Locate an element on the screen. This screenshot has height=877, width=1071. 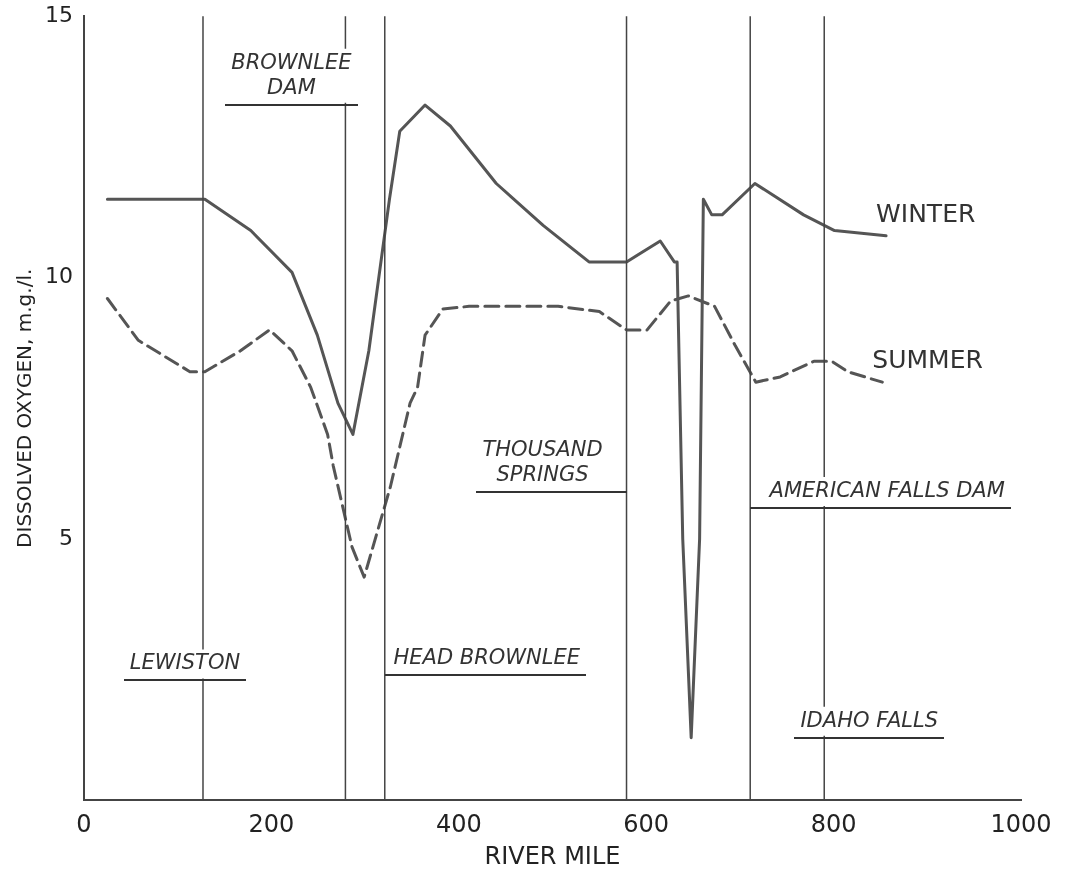
x-tick-label: 400 is located at coordinates (458, 824).